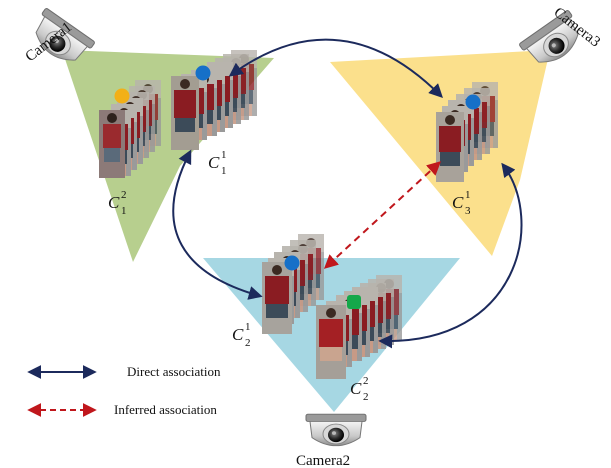 The width and height of the screenshot is (611, 468). What do you see at coordinates (214, 100) in the screenshot?
I see `cluster-c1-1-image-stack` at bounding box center [214, 100].